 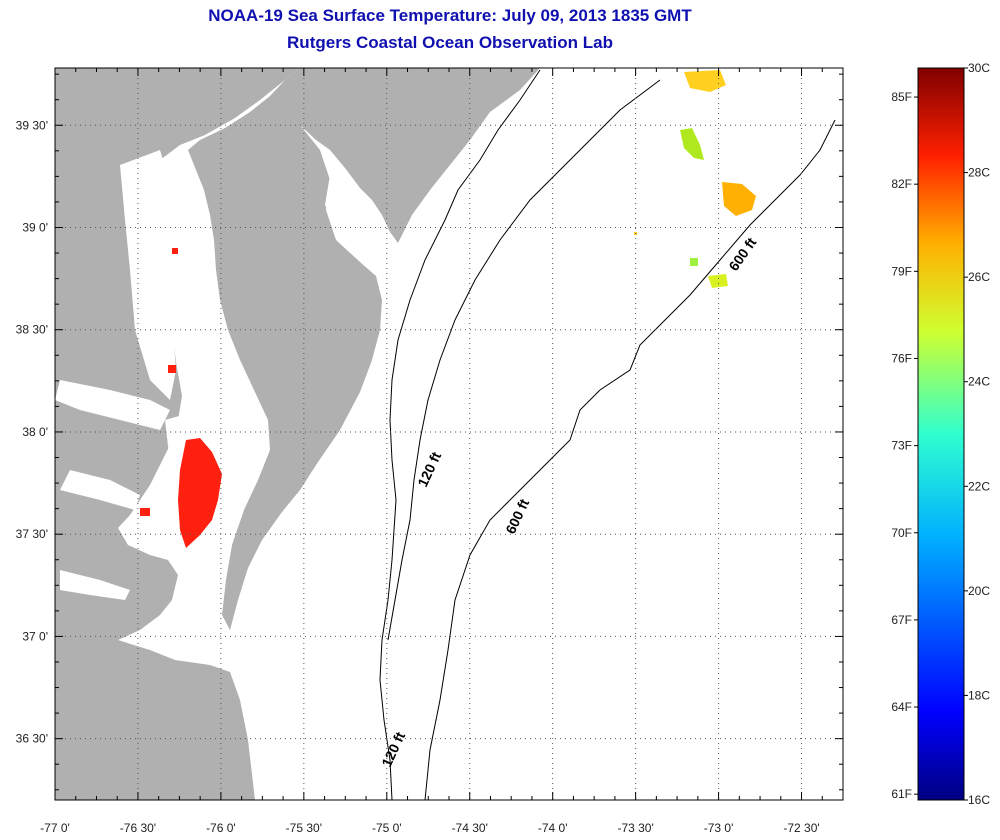 I want to click on colorbar-celsius-label: 30C, so click(x=979, y=68).